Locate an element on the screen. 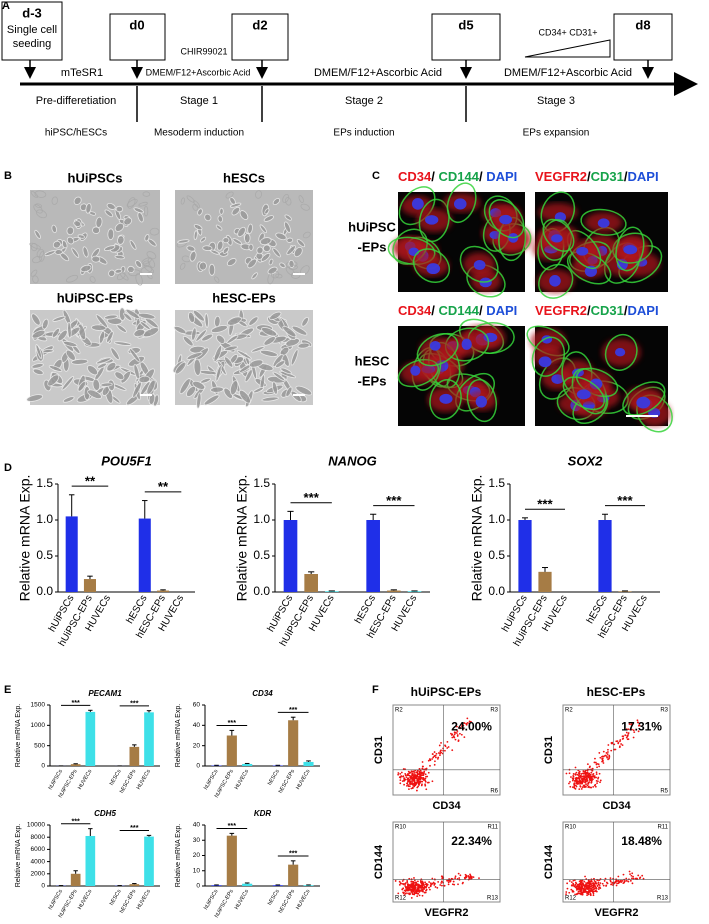 Image resolution: width=709 pixels, height=924 pixels. chart-title: POU5F1 is located at coordinates (126, 460).